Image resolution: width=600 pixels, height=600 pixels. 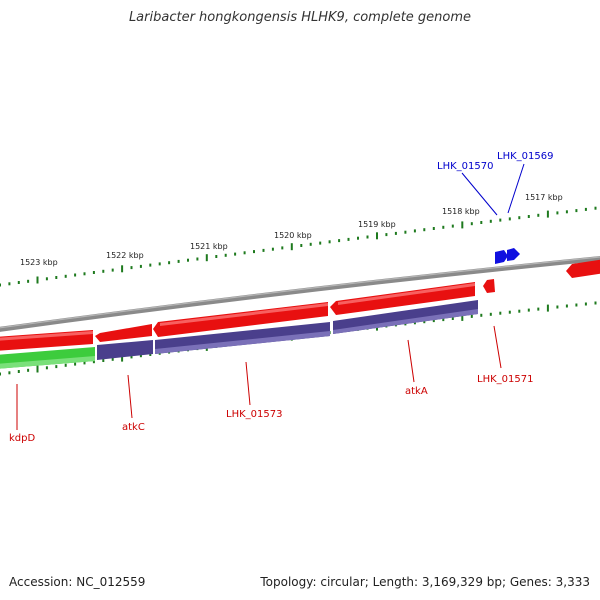 I want to click on gene-label-atkC: atkC, so click(x=133, y=427).